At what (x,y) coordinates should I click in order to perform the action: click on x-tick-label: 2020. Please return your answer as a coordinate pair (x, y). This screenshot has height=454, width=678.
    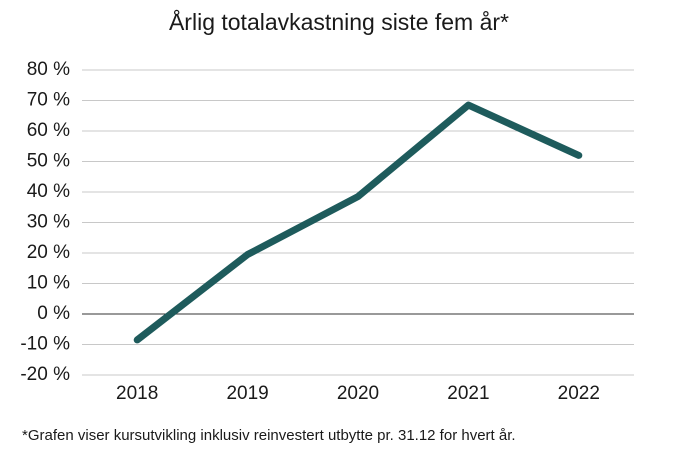
    Looking at the image, I should click on (358, 393).